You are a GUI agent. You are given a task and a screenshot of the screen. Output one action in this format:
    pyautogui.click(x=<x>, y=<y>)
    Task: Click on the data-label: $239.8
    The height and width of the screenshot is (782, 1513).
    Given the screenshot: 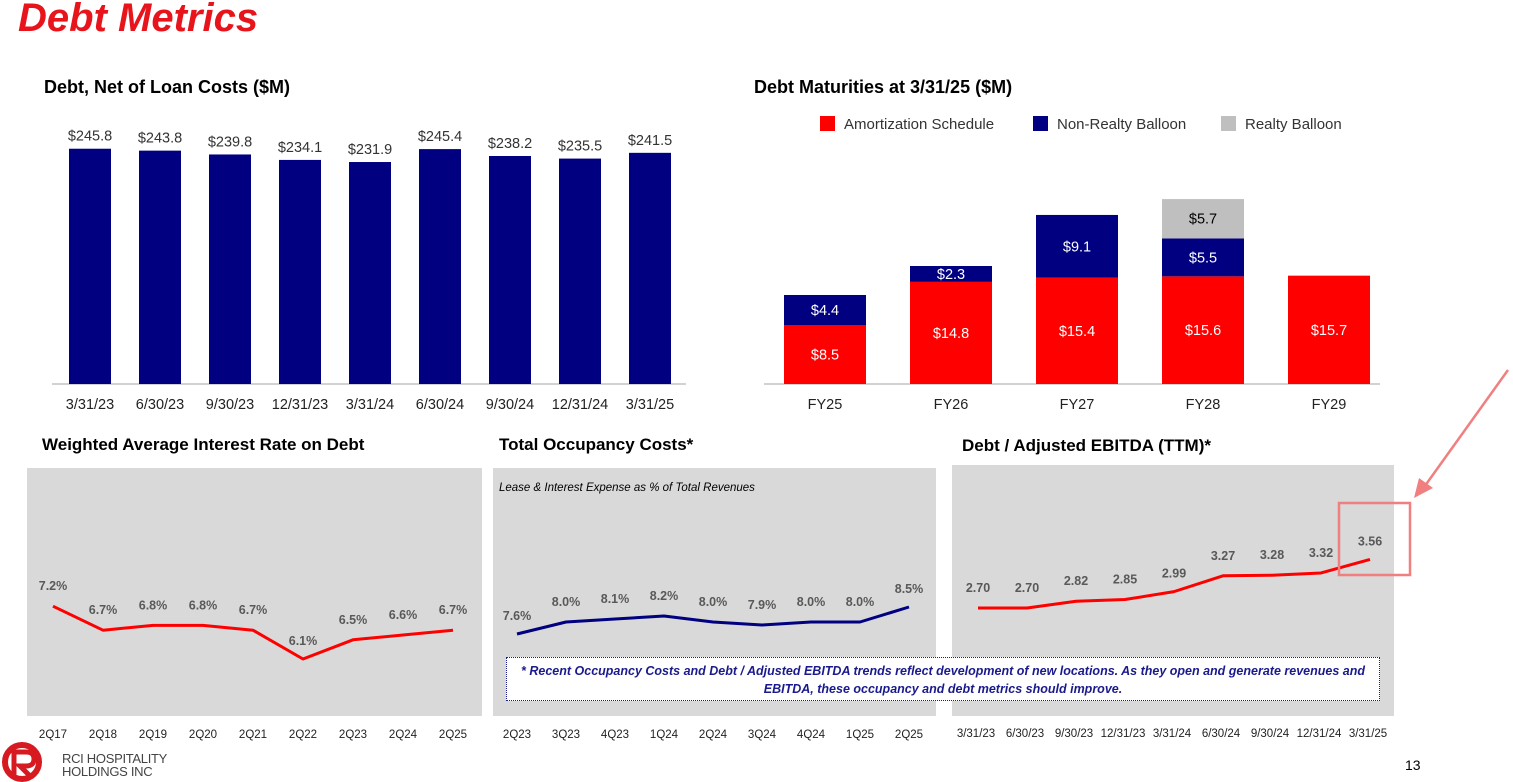 What is the action you would take?
    pyautogui.click(x=230, y=142)
    